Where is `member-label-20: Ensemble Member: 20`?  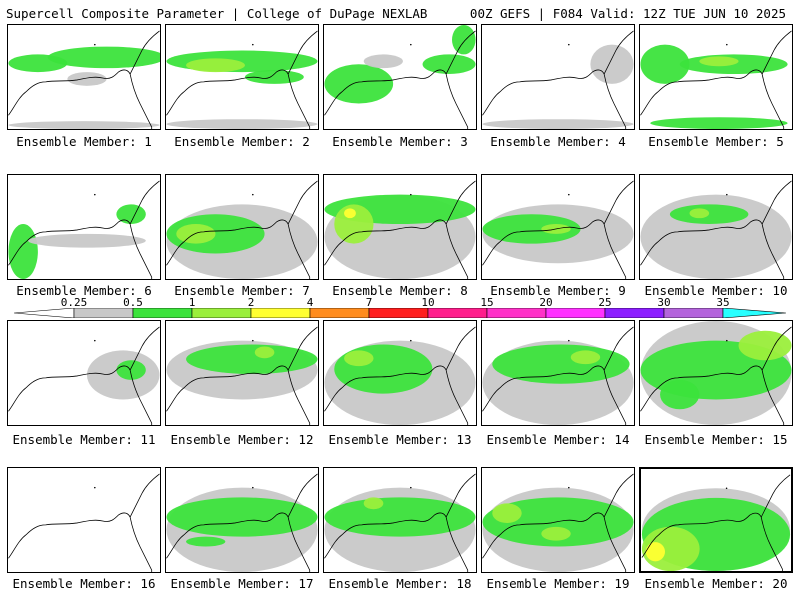 member-label-20: Ensemble Member: 20 is located at coordinates (716, 583).